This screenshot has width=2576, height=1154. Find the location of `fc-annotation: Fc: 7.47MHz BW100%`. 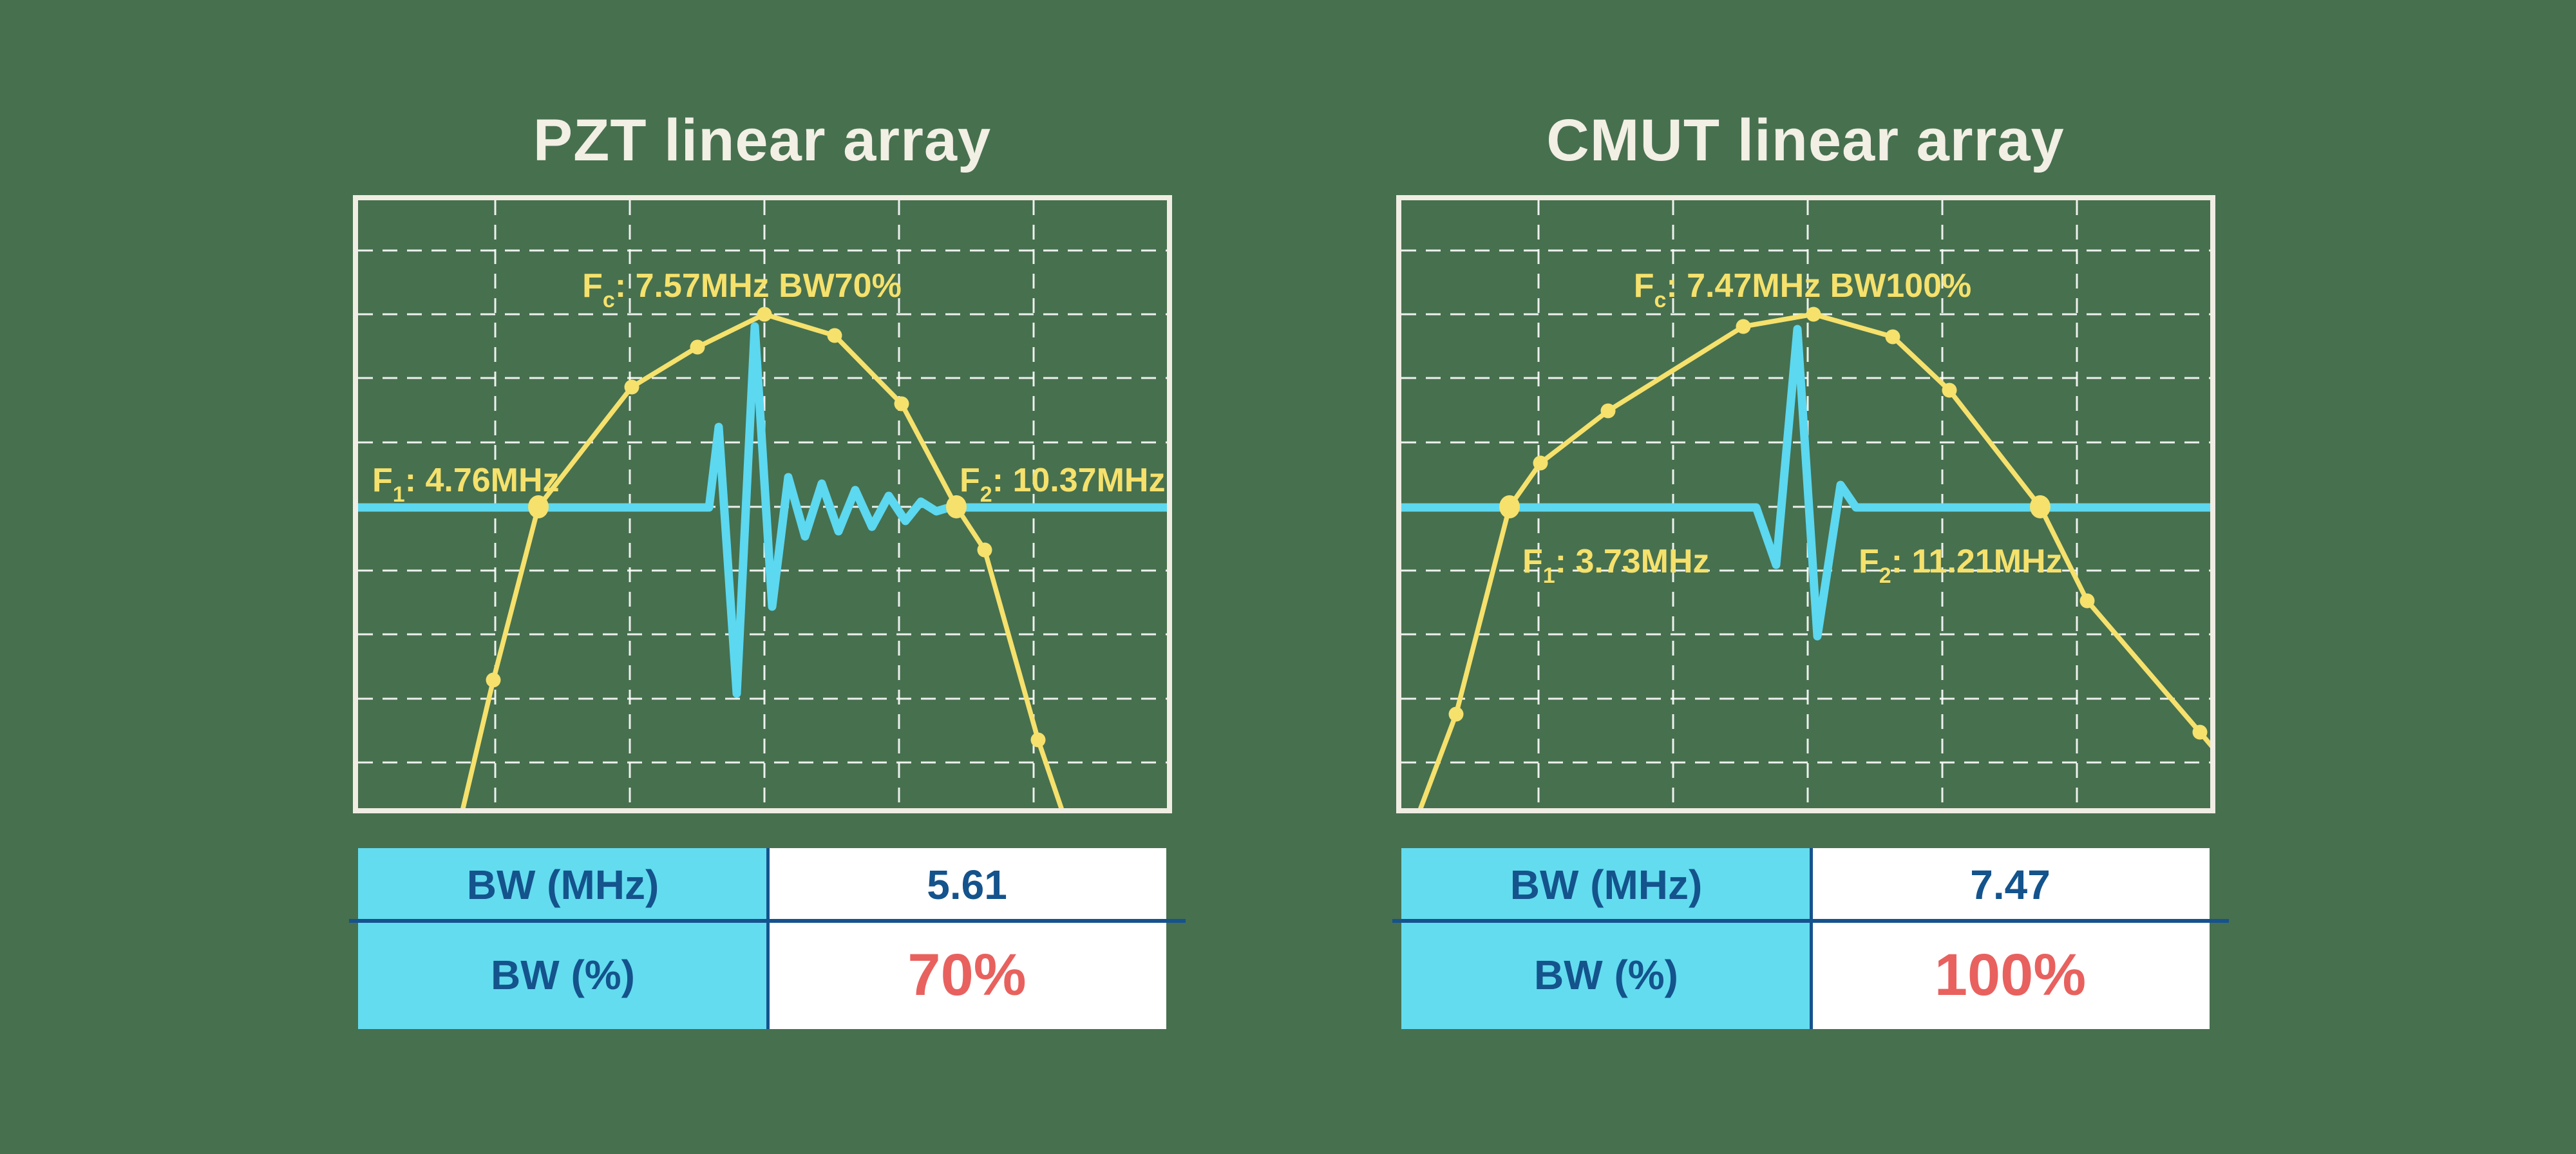

fc-annotation: Fc: 7.47MHz BW100% is located at coordinates (1803, 289).